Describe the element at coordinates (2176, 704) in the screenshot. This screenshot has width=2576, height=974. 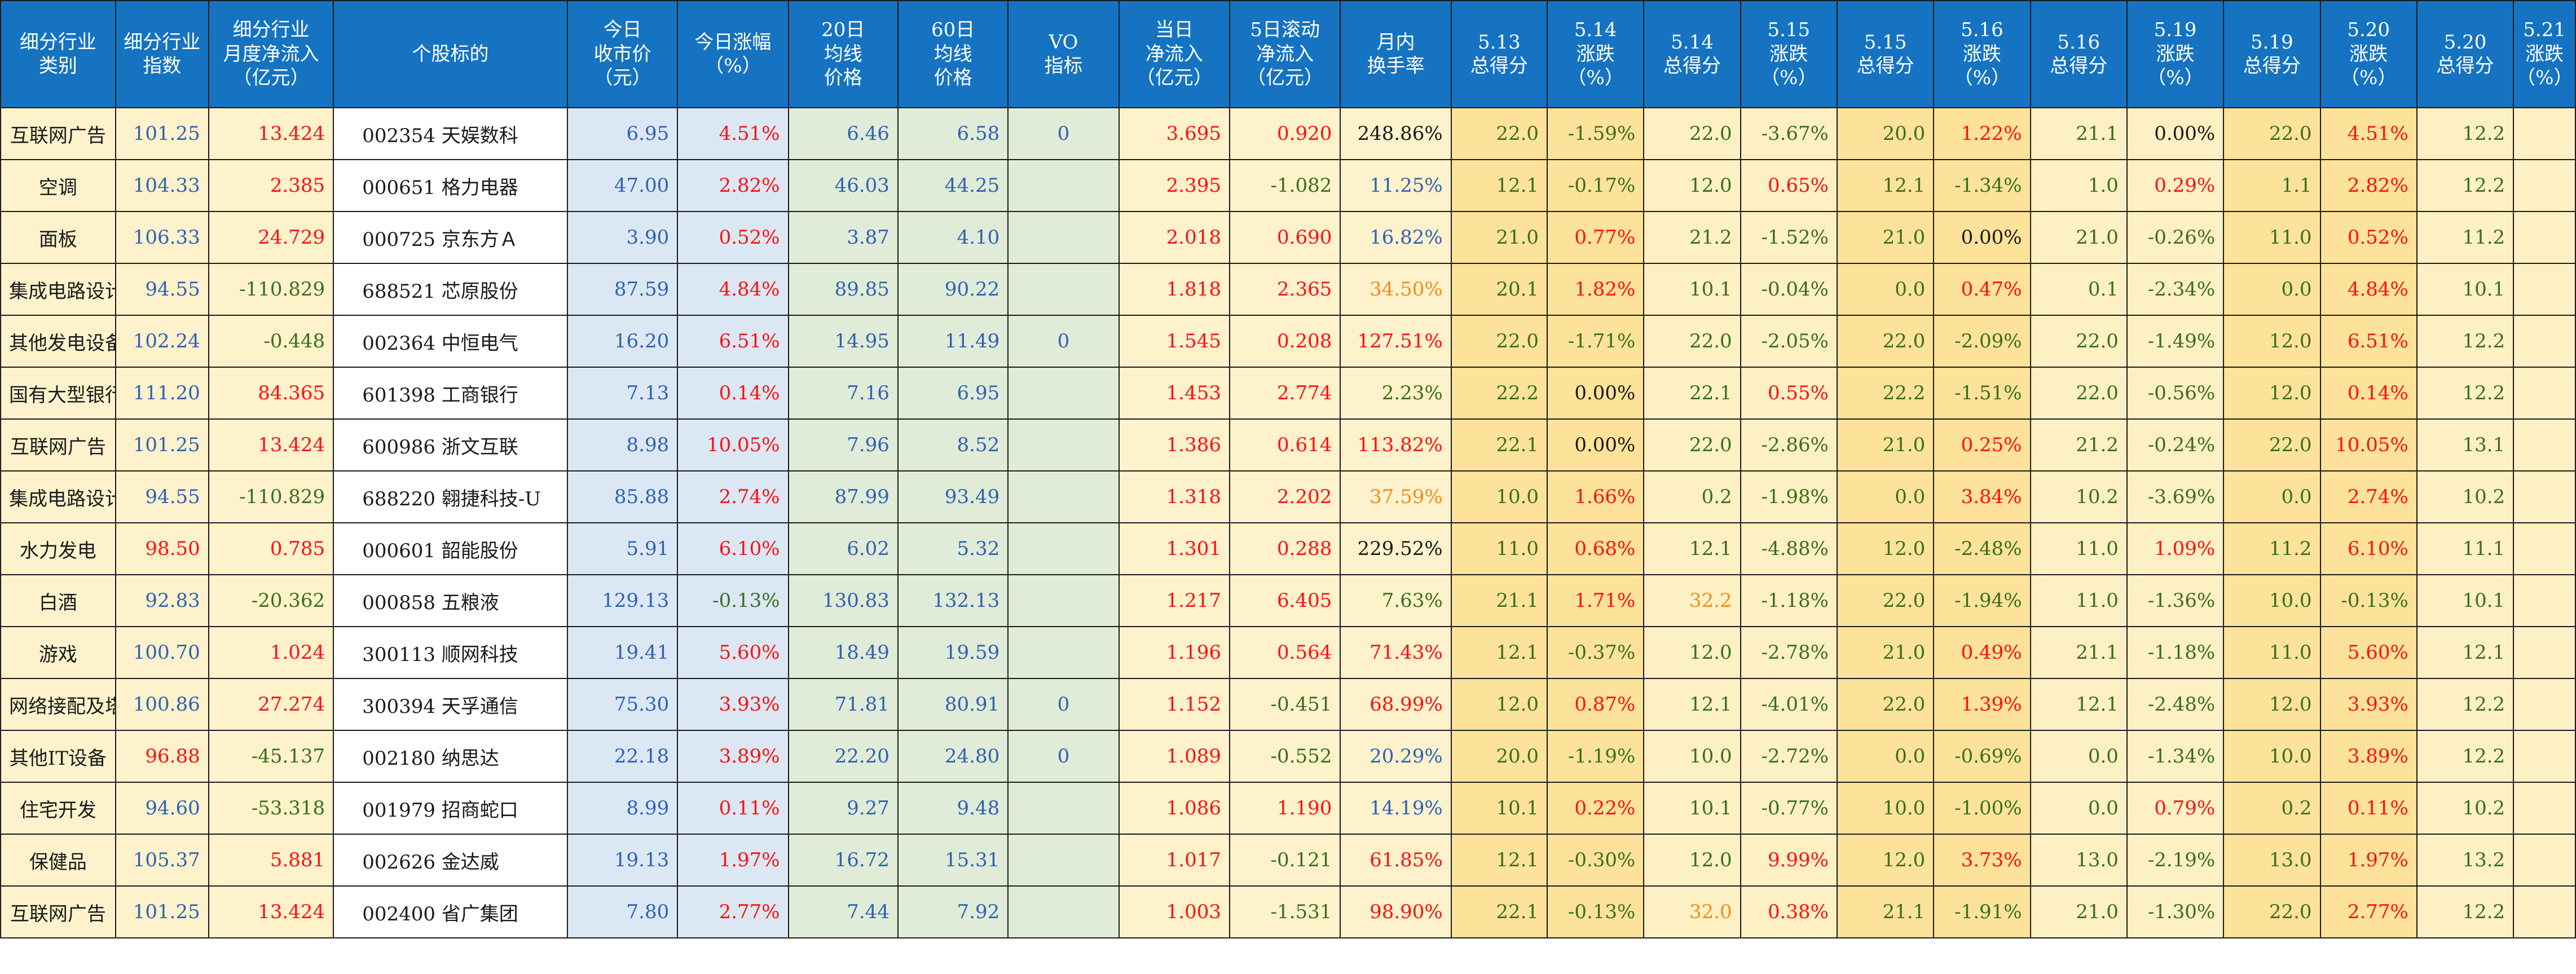
I see `cell-c519: -2.48%` at that location.